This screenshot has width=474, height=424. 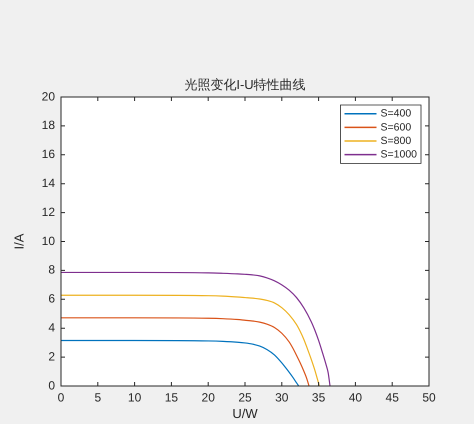 I want to click on y-tick-label: 10, so click(x=49, y=241).